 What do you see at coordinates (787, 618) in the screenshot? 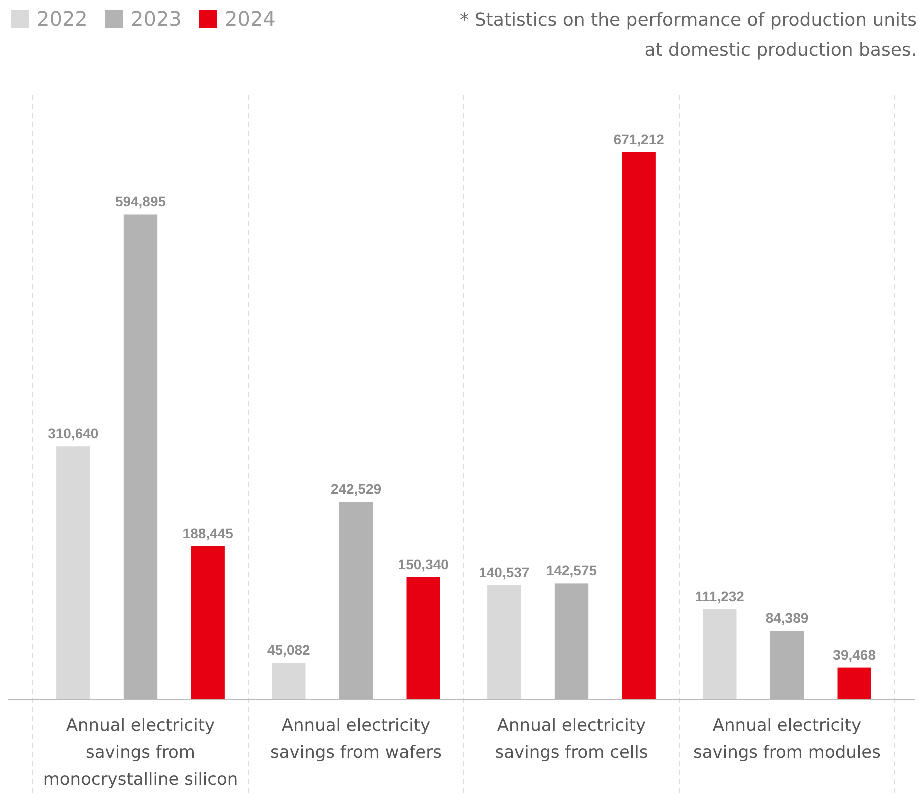
I see `data-label: 84,389` at bounding box center [787, 618].